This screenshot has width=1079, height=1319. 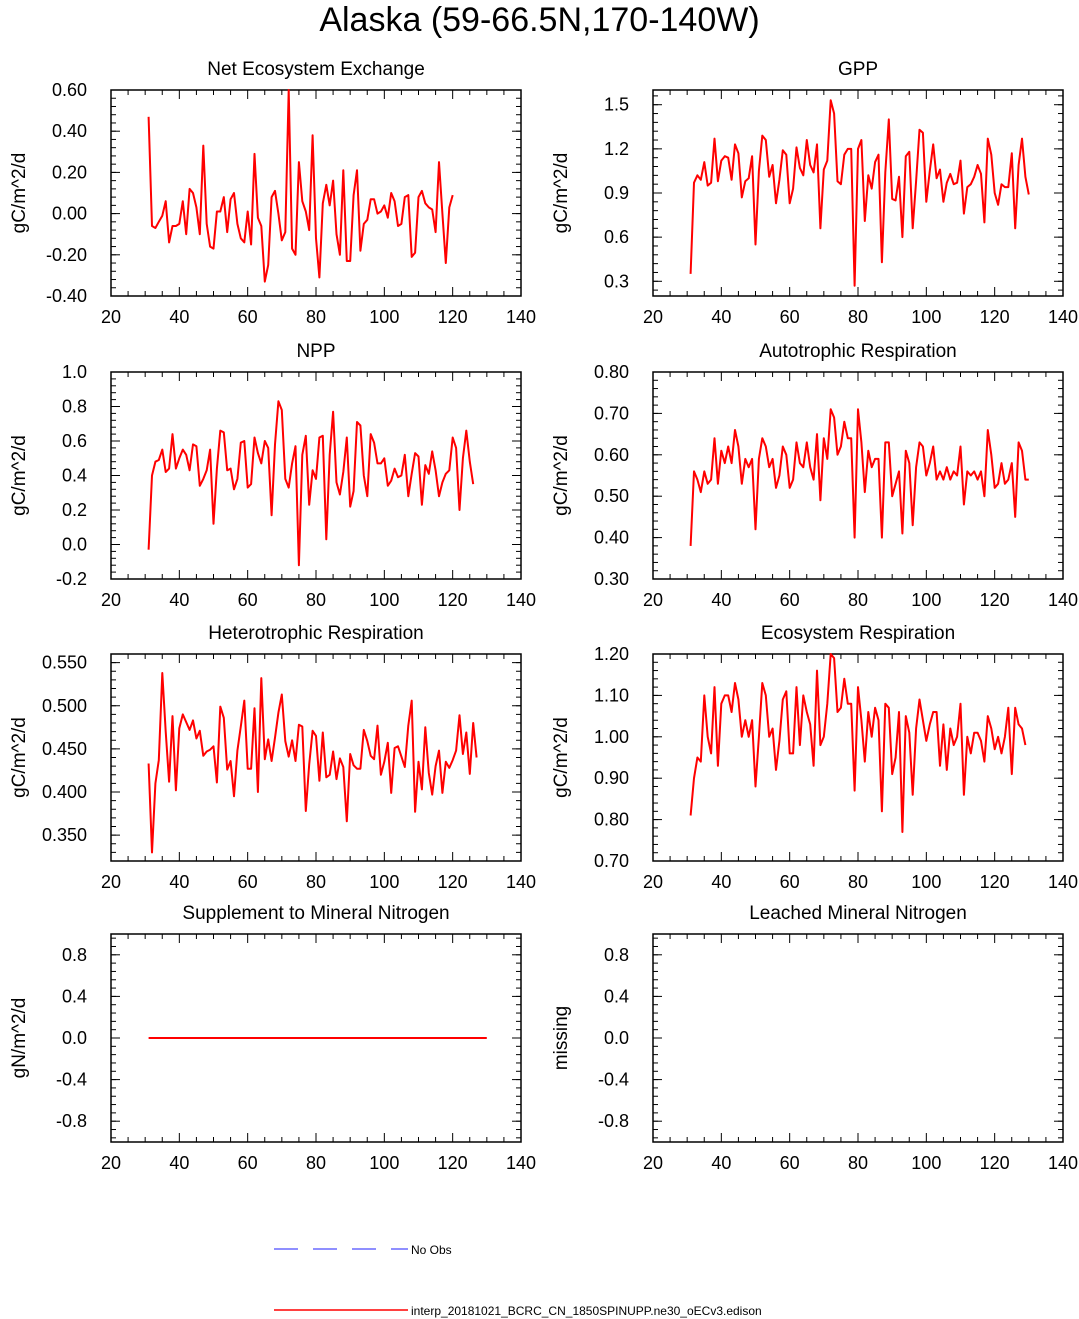 I want to click on y-tick-label: 0.60, so click(x=69, y=90).